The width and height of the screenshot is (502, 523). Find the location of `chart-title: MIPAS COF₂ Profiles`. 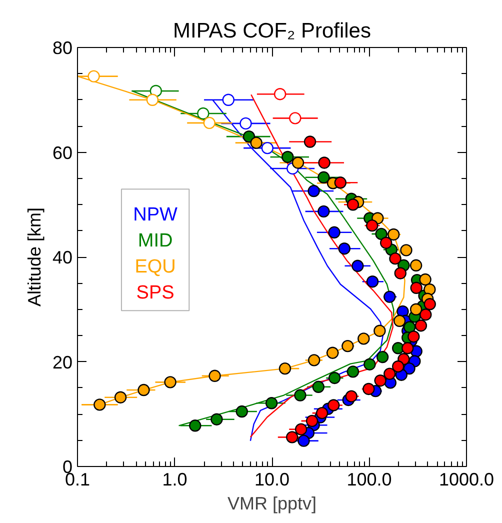

chart-title: MIPAS COF₂ Profiles is located at coordinates (272, 31).